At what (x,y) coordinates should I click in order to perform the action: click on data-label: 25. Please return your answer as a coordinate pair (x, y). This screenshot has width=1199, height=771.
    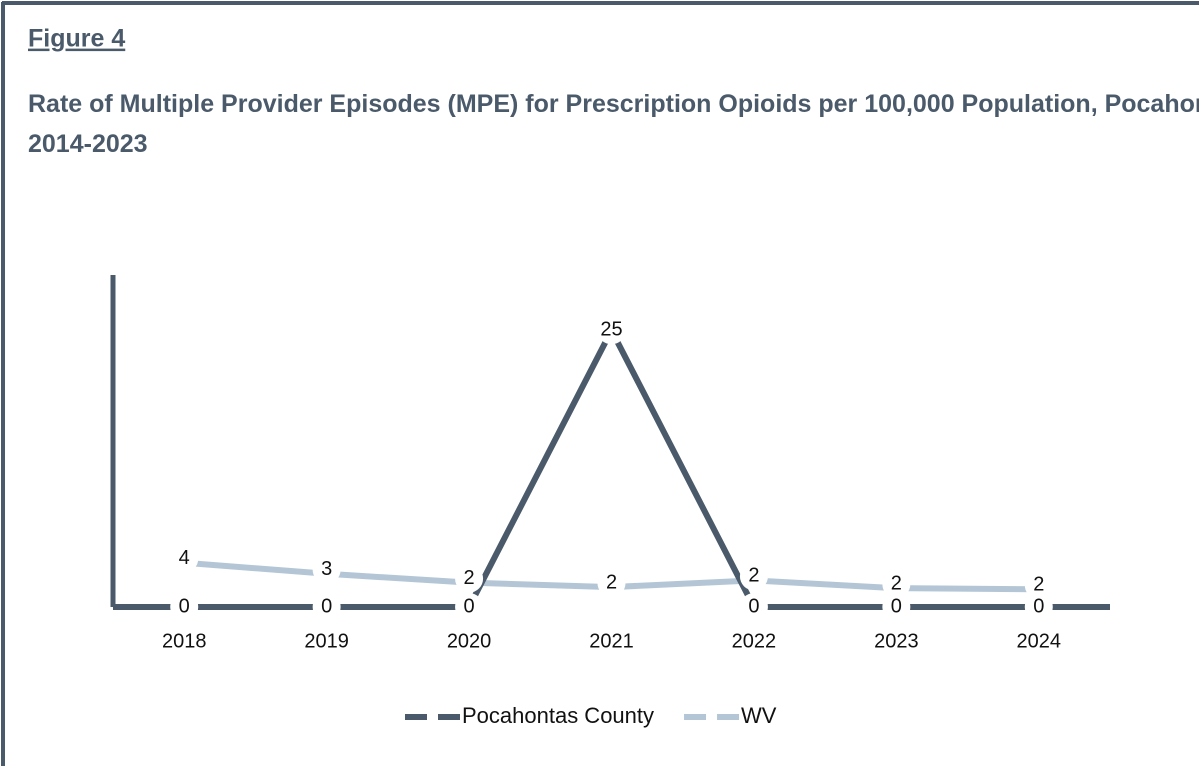
    Looking at the image, I should click on (611, 330).